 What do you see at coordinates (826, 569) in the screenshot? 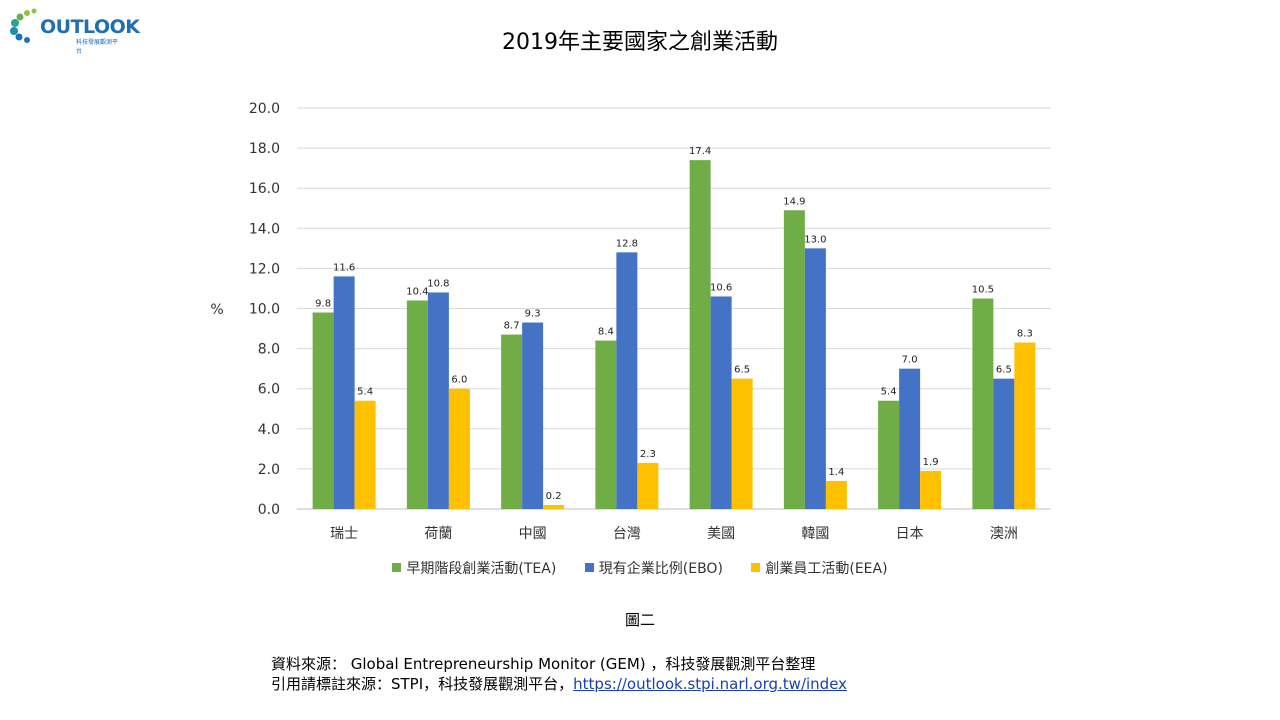
I see `legend-label-eea: 創業員工活動(EEA)` at bounding box center [826, 569].